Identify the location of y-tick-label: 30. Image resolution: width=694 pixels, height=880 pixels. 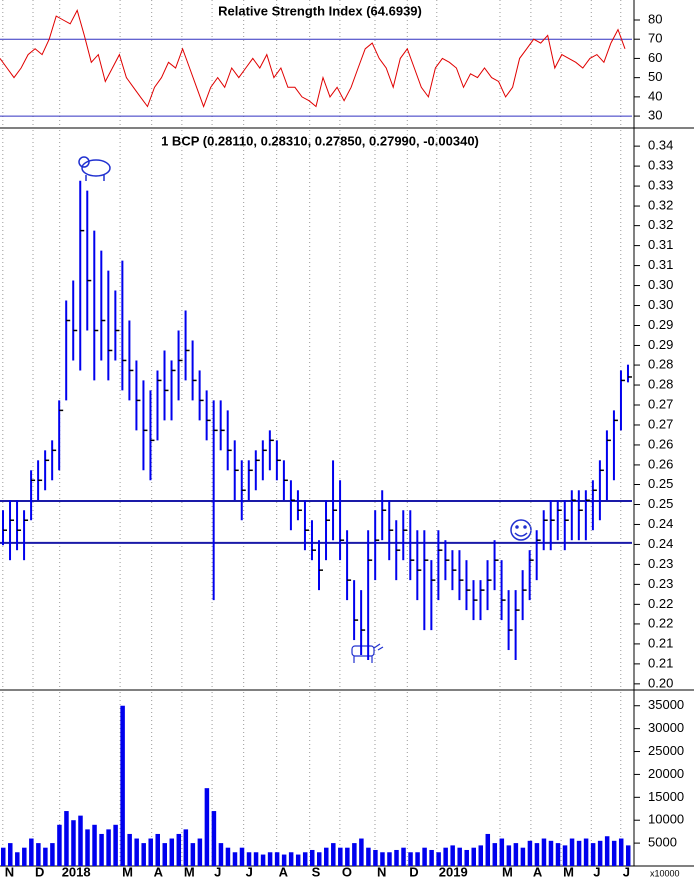
(655, 115).